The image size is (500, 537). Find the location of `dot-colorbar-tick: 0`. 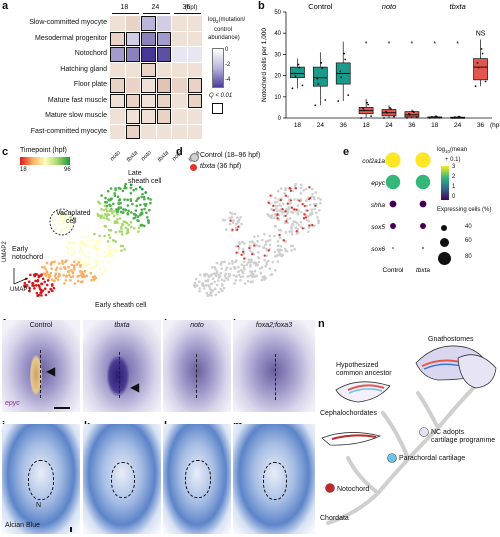

dot-colorbar-tick: 0 is located at coordinates (454, 197).